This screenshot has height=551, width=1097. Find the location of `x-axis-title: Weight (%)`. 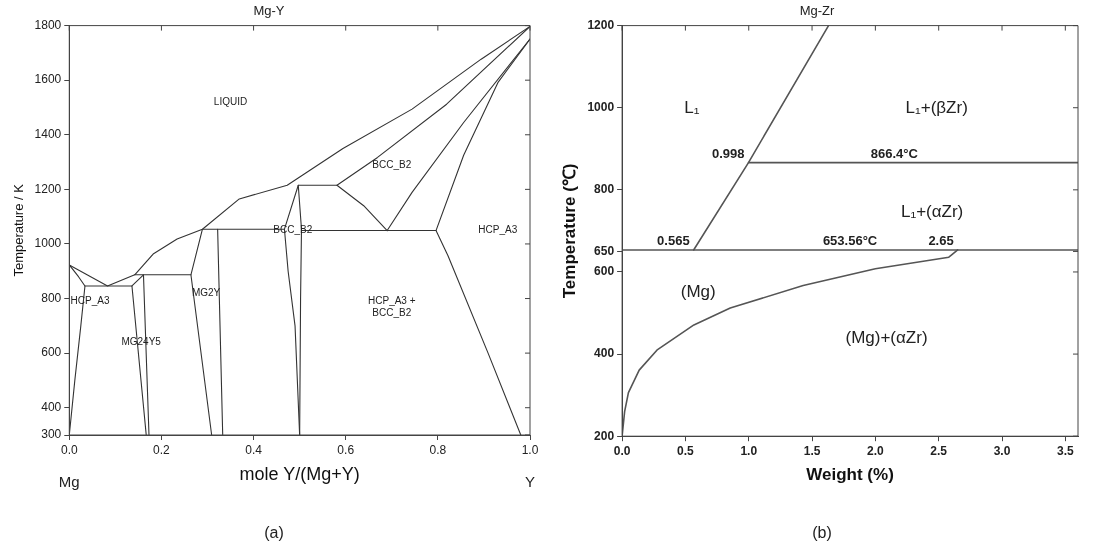

x-axis-title: Weight (%) is located at coordinates (850, 475).